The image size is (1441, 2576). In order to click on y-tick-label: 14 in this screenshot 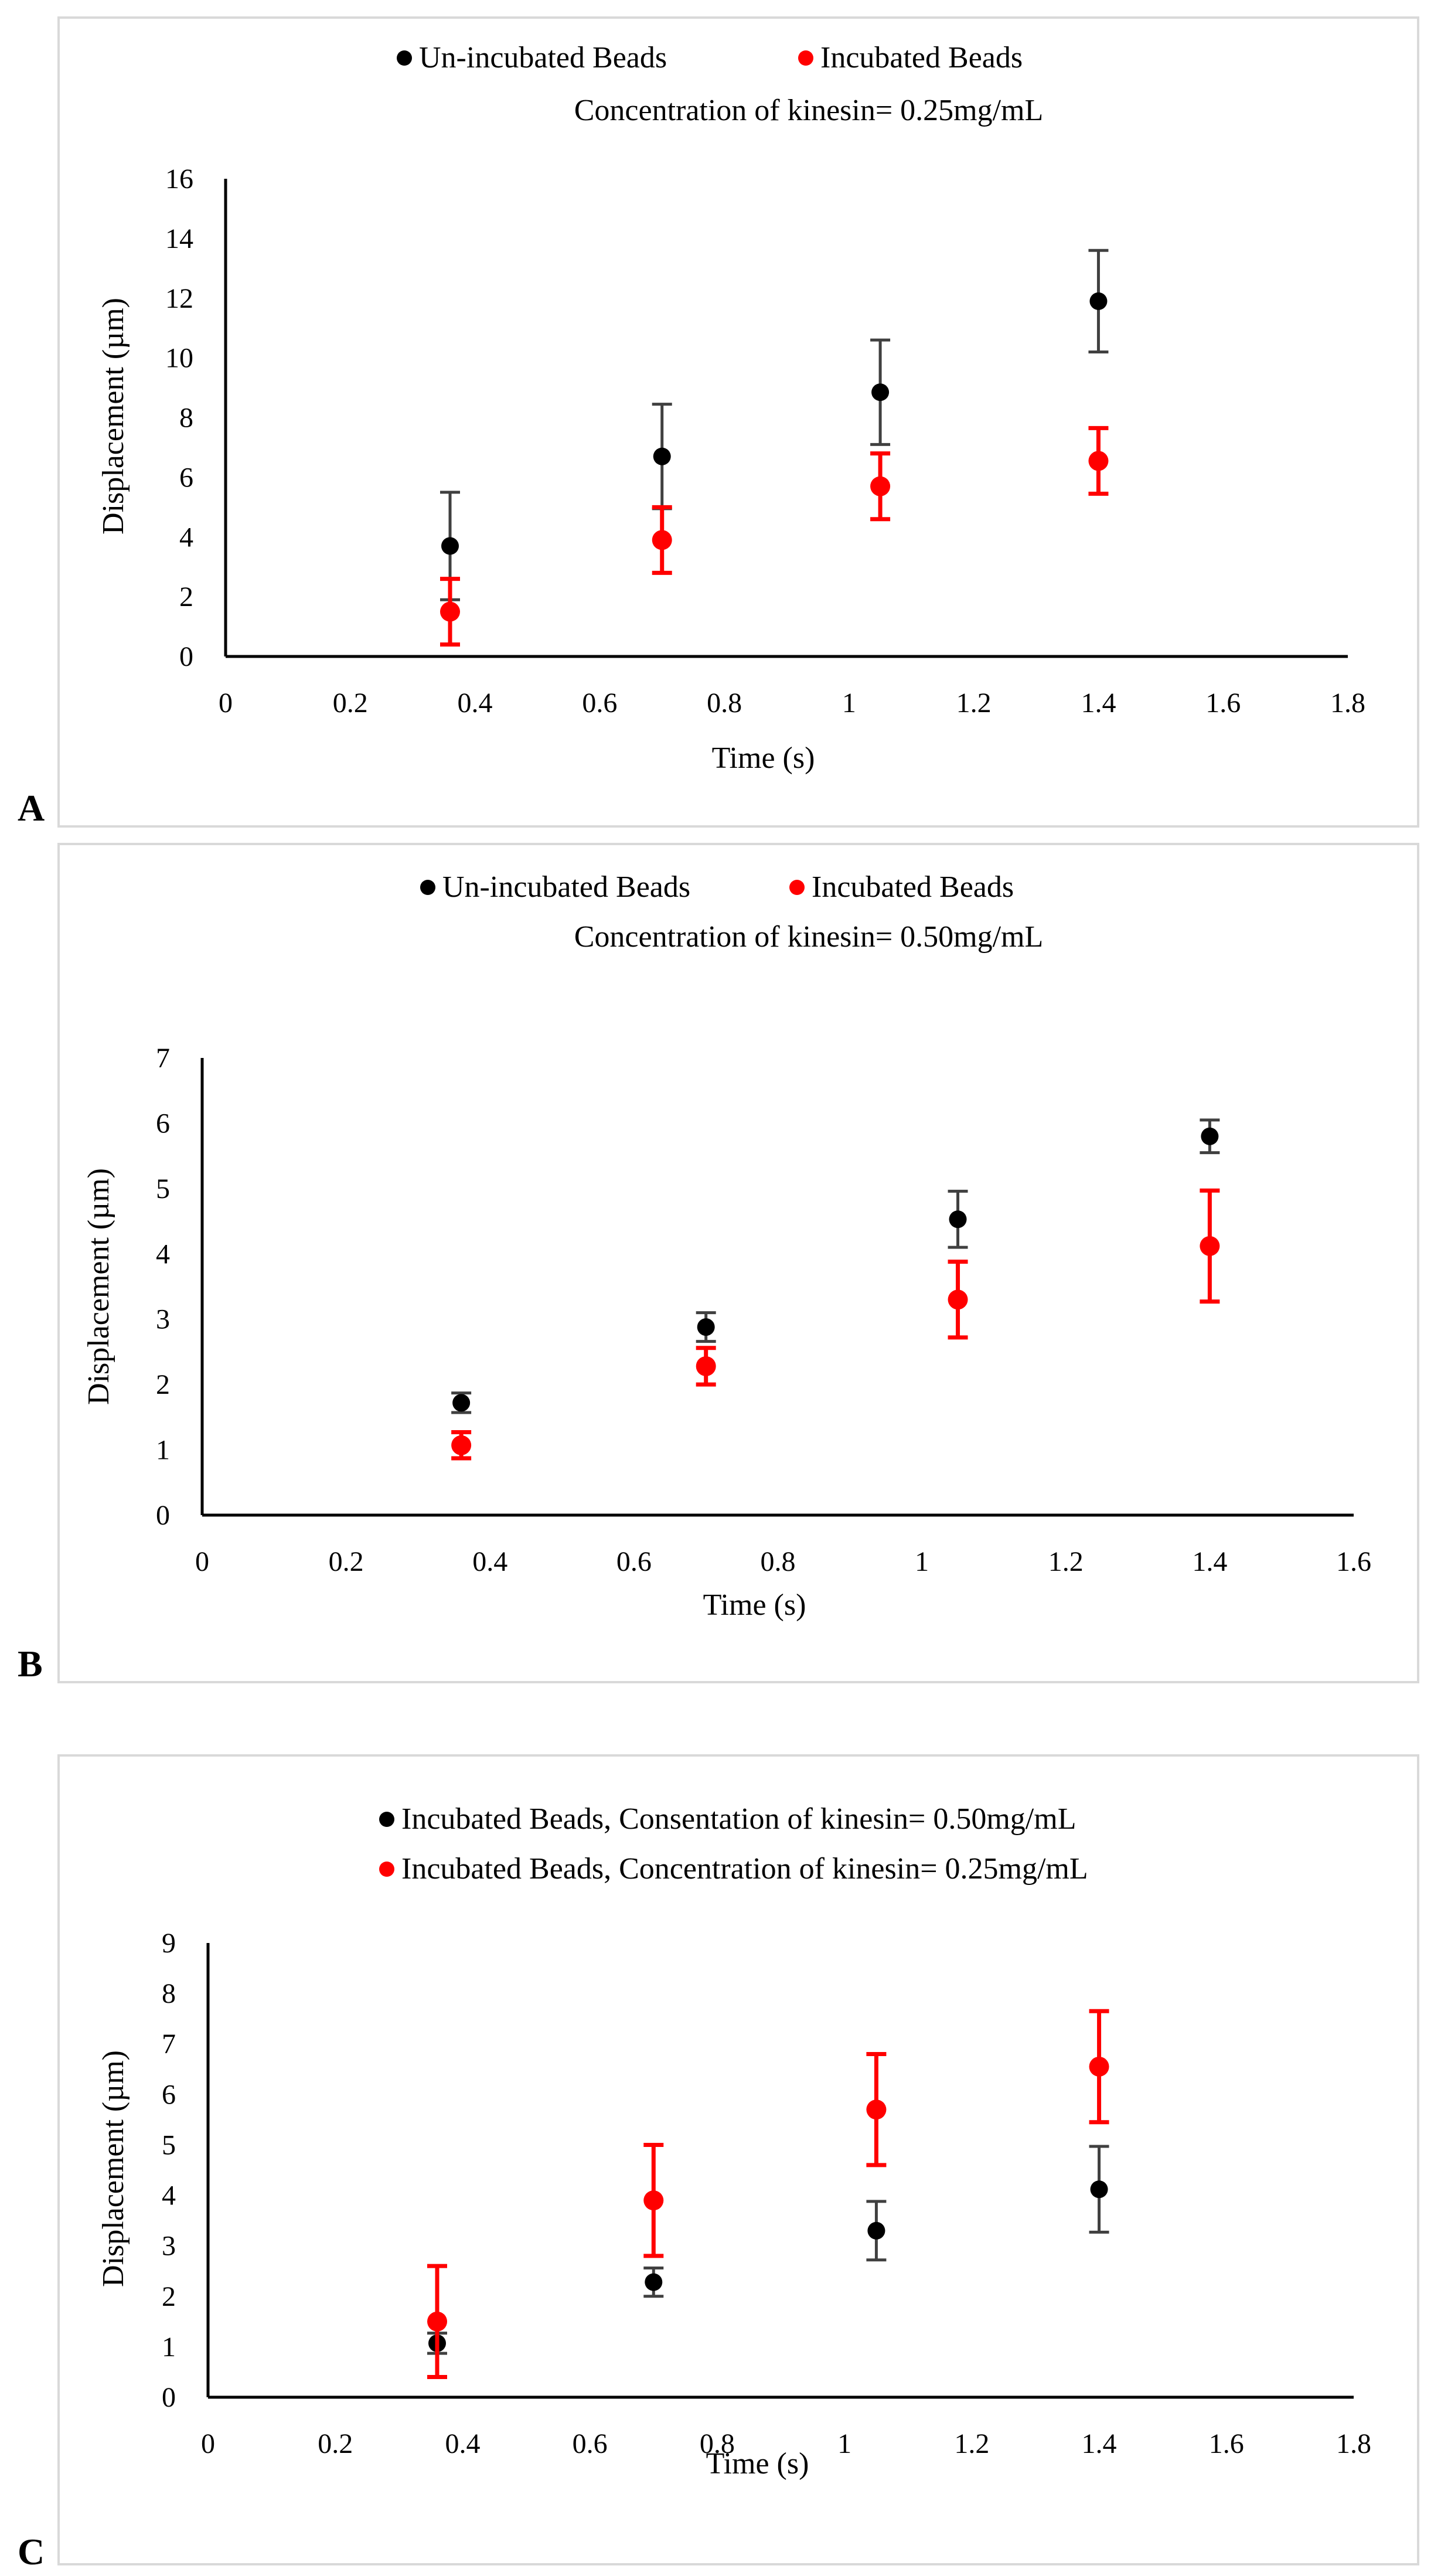, I will do `click(179, 238)`.